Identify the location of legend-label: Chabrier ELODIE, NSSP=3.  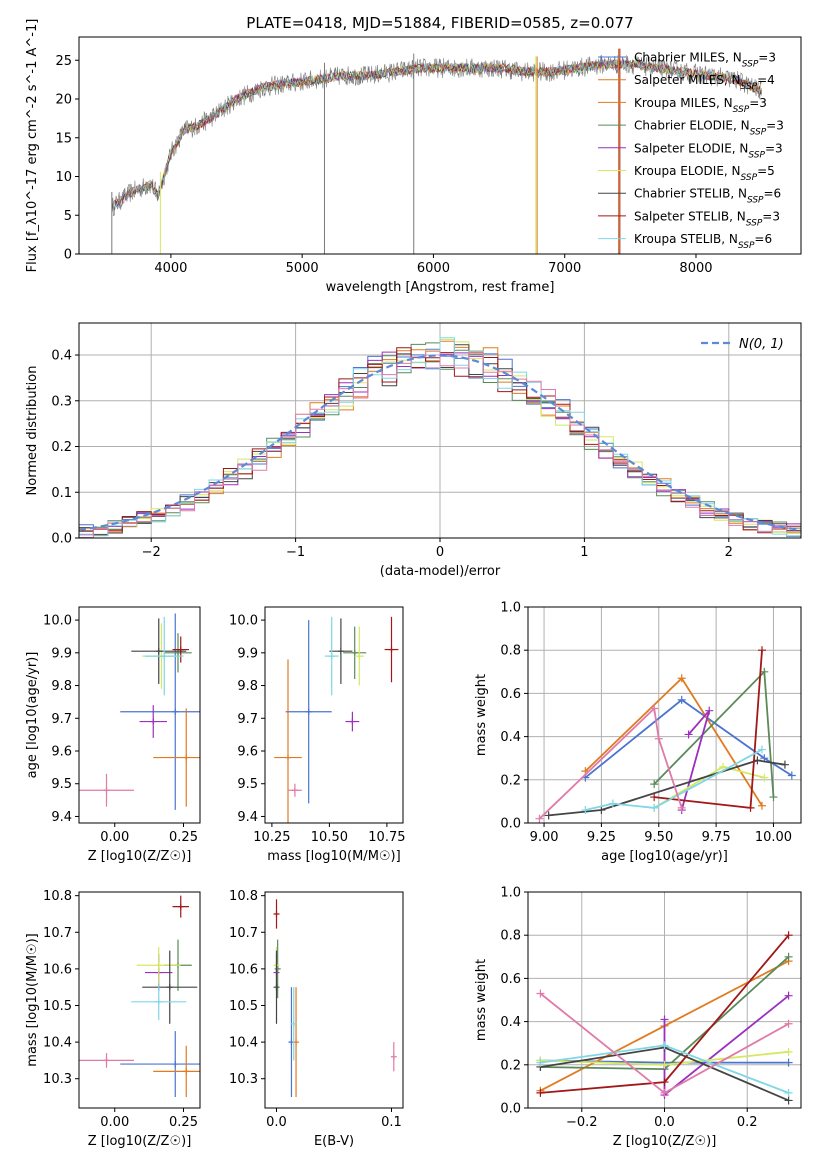
(709, 128).